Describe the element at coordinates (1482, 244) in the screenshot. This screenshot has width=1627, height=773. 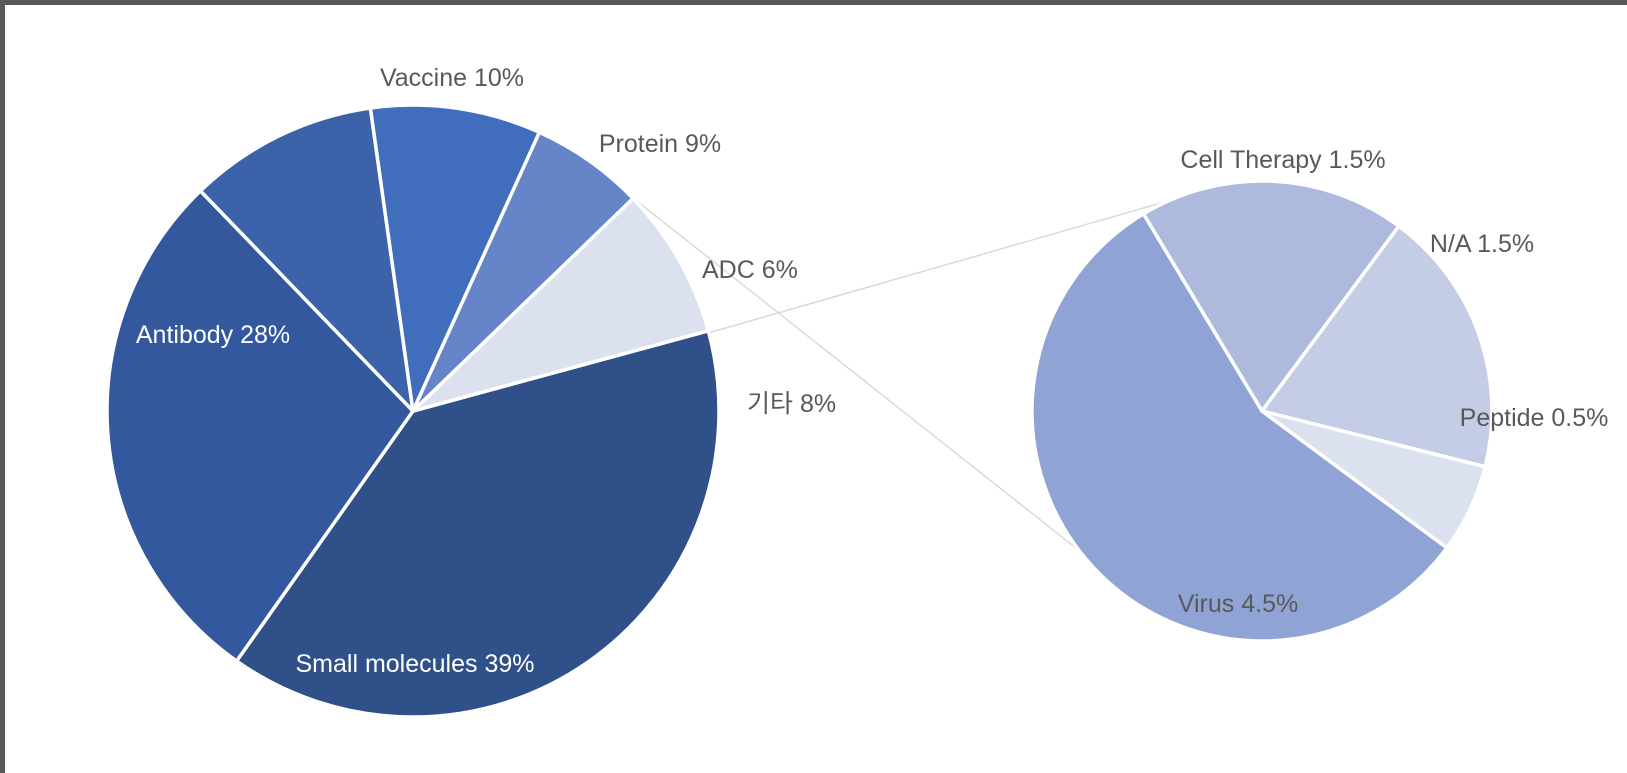
I see `secondary-slice-label-2: N/A 1.5%` at that location.